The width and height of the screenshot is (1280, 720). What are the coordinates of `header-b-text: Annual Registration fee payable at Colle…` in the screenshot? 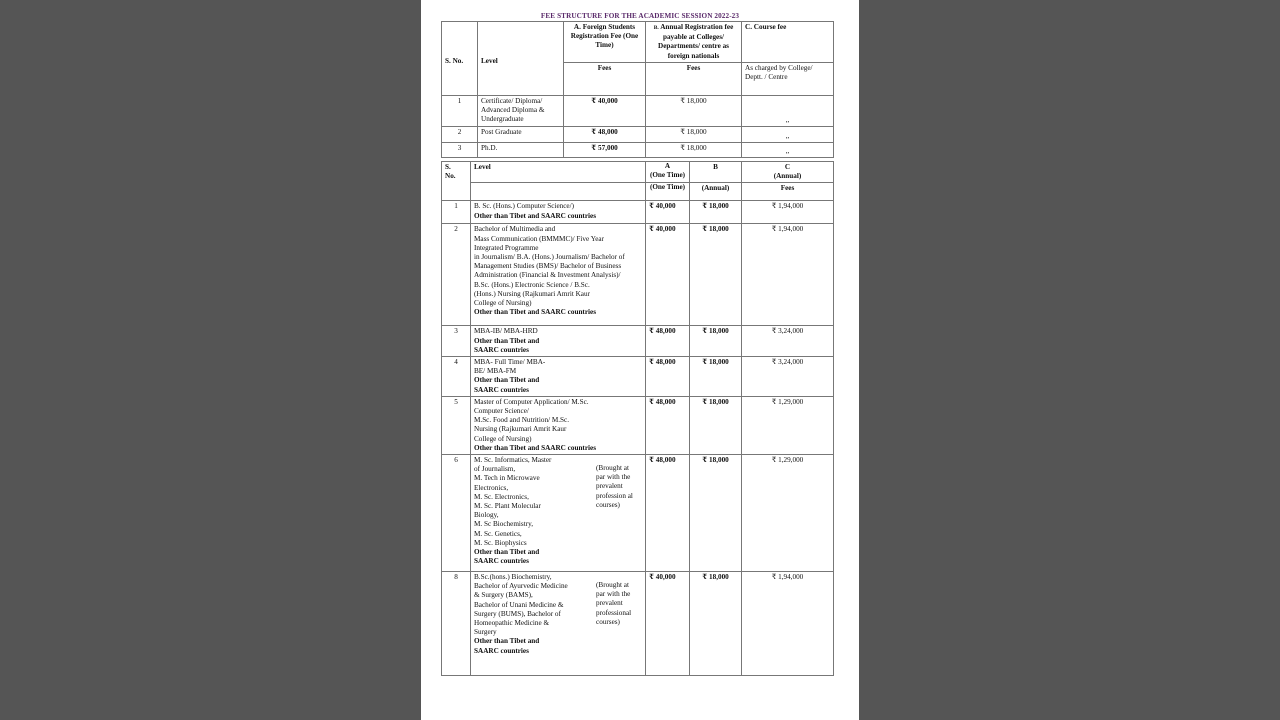 It's located at (696, 41).